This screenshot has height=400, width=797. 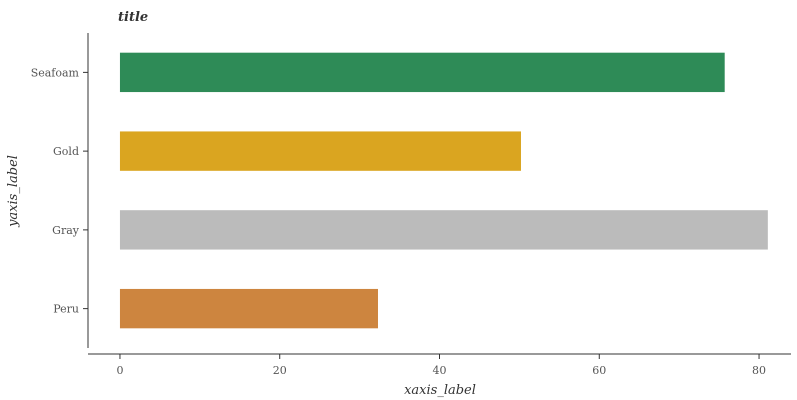 What do you see at coordinates (66, 309) in the screenshot?
I see `y-tick-label-peru: Peru` at bounding box center [66, 309].